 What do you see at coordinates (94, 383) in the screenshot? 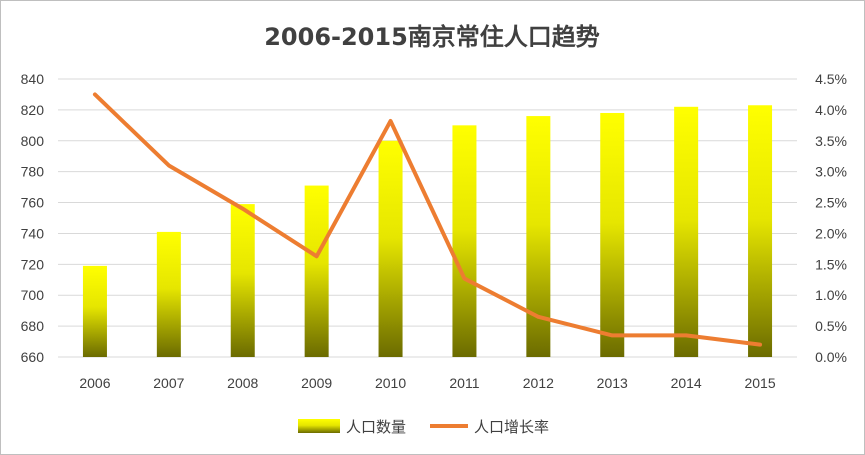
I see `x-tick-label: 2006` at bounding box center [94, 383].